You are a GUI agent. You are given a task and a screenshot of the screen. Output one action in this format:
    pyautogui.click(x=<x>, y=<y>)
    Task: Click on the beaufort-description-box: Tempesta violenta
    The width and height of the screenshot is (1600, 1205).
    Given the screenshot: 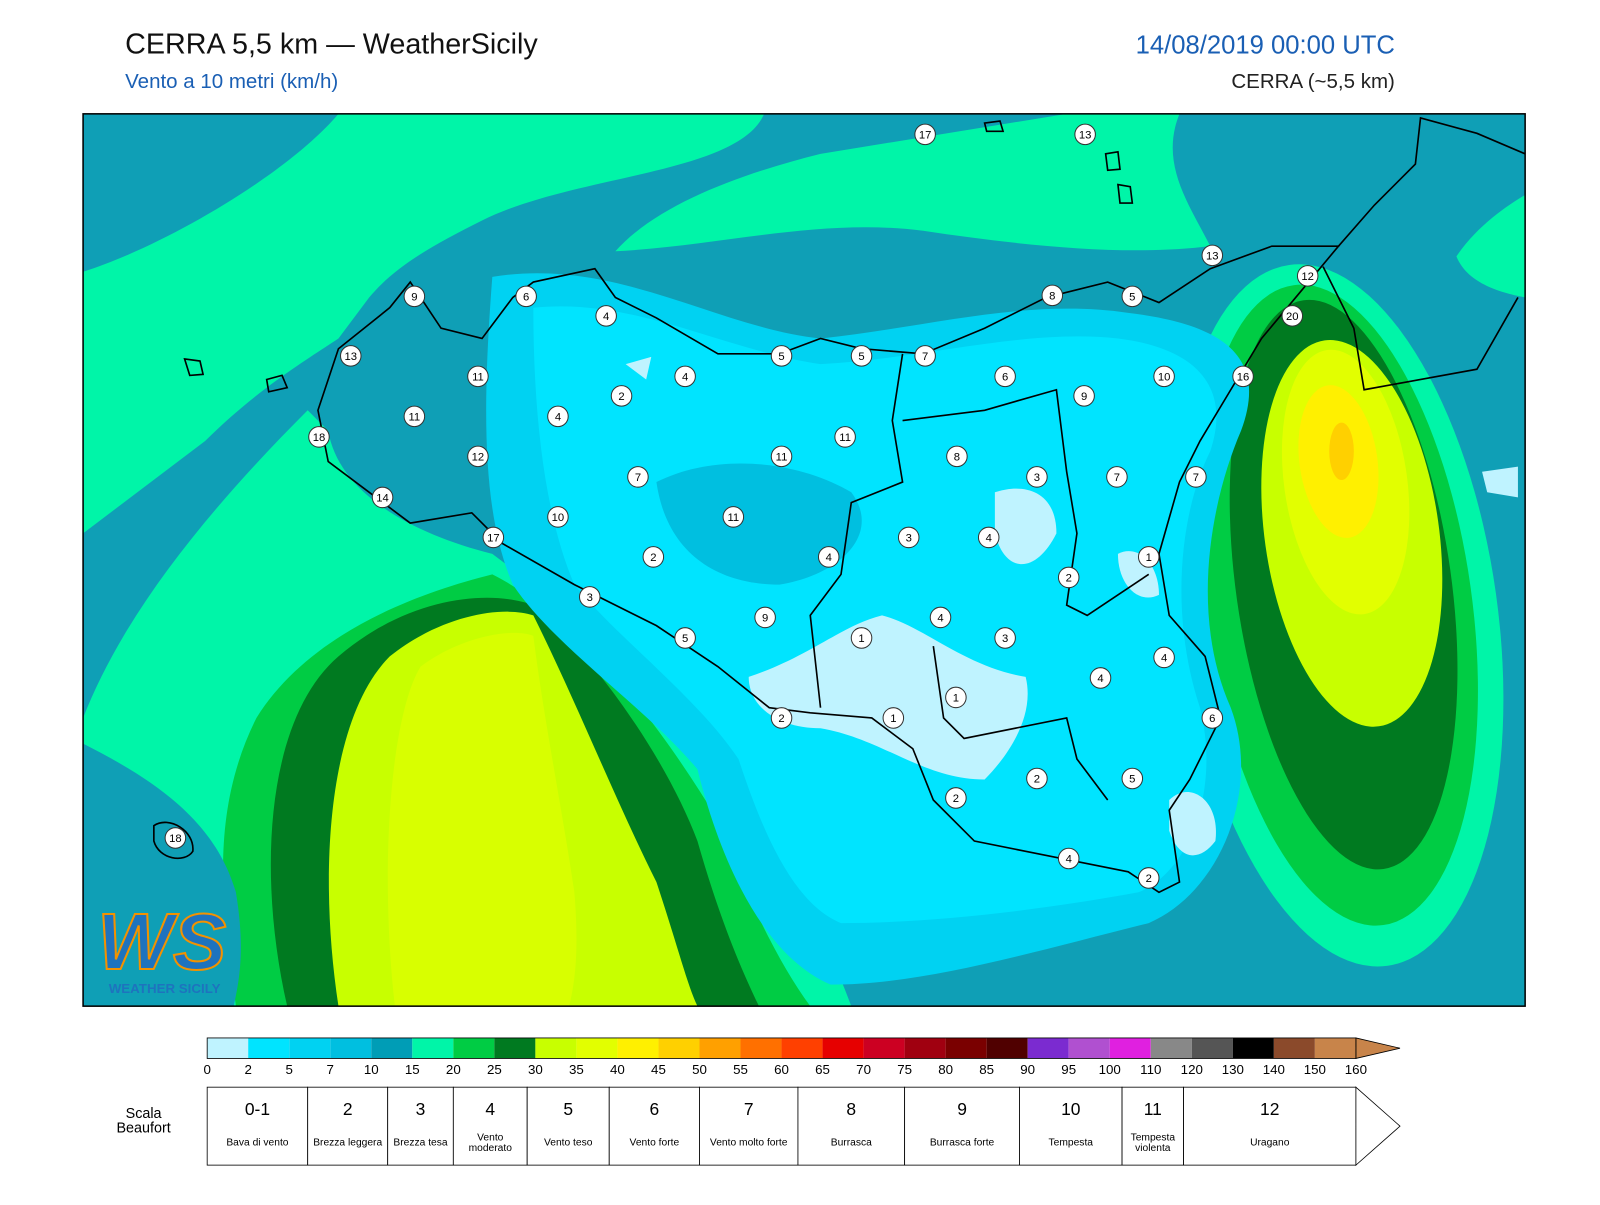 What is the action you would take?
    pyautogui.click(x=1153, y=1143)
    